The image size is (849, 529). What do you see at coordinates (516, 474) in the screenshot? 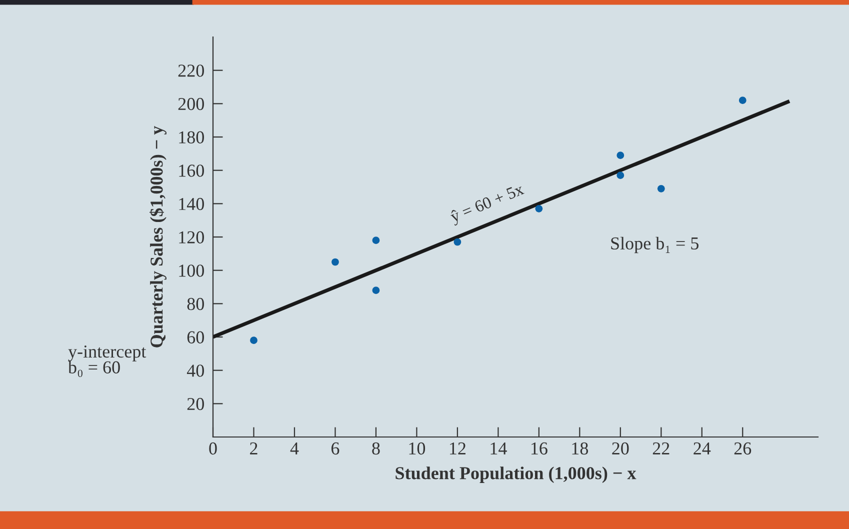
I see `x-axis-title: Student Population (1,000s) − x` at bounding box center [516, 474].